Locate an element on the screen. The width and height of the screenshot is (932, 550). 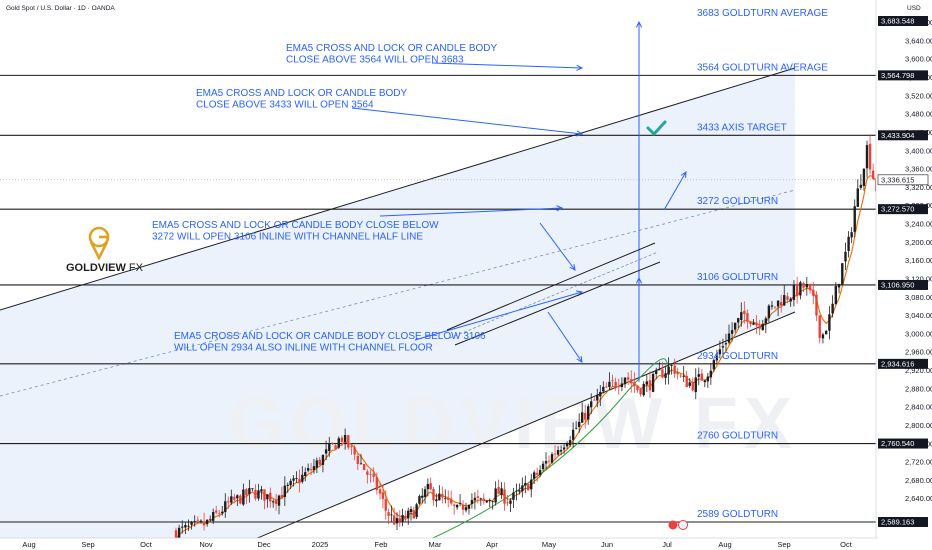
arrow-up-target-head is located at coordinates (639, 24).